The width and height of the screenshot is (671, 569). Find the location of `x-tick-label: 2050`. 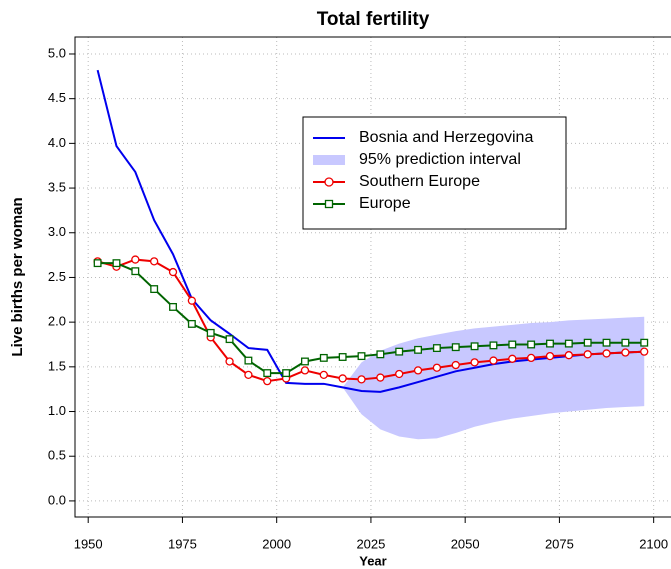

x-tick-label: 2050 is located at coordinates (465, 543).